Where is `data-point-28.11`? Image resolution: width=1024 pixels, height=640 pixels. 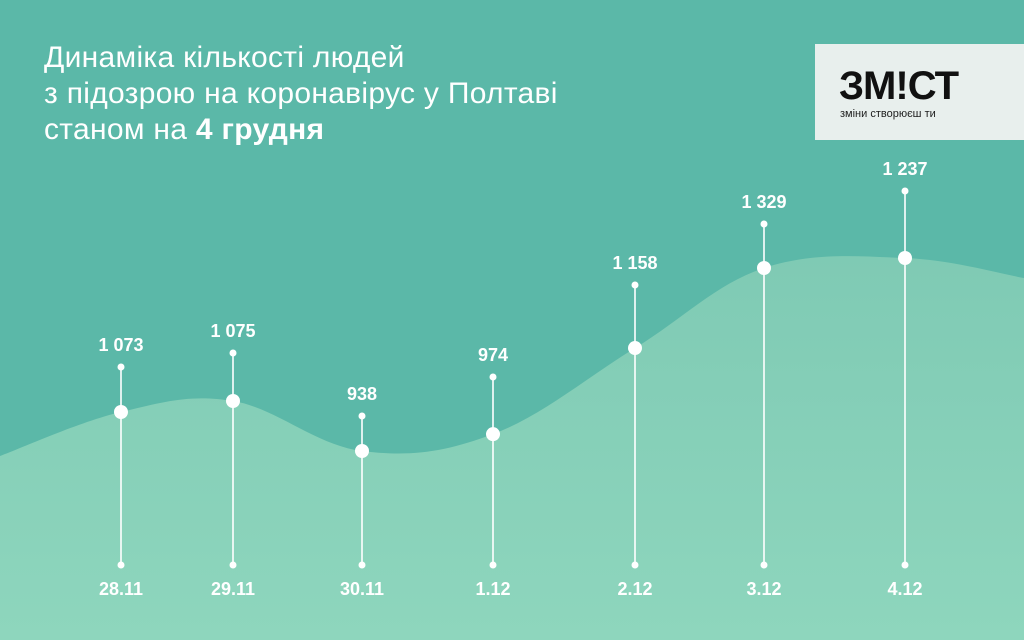 data-point-28.11 is located at coordinates (121, 412).